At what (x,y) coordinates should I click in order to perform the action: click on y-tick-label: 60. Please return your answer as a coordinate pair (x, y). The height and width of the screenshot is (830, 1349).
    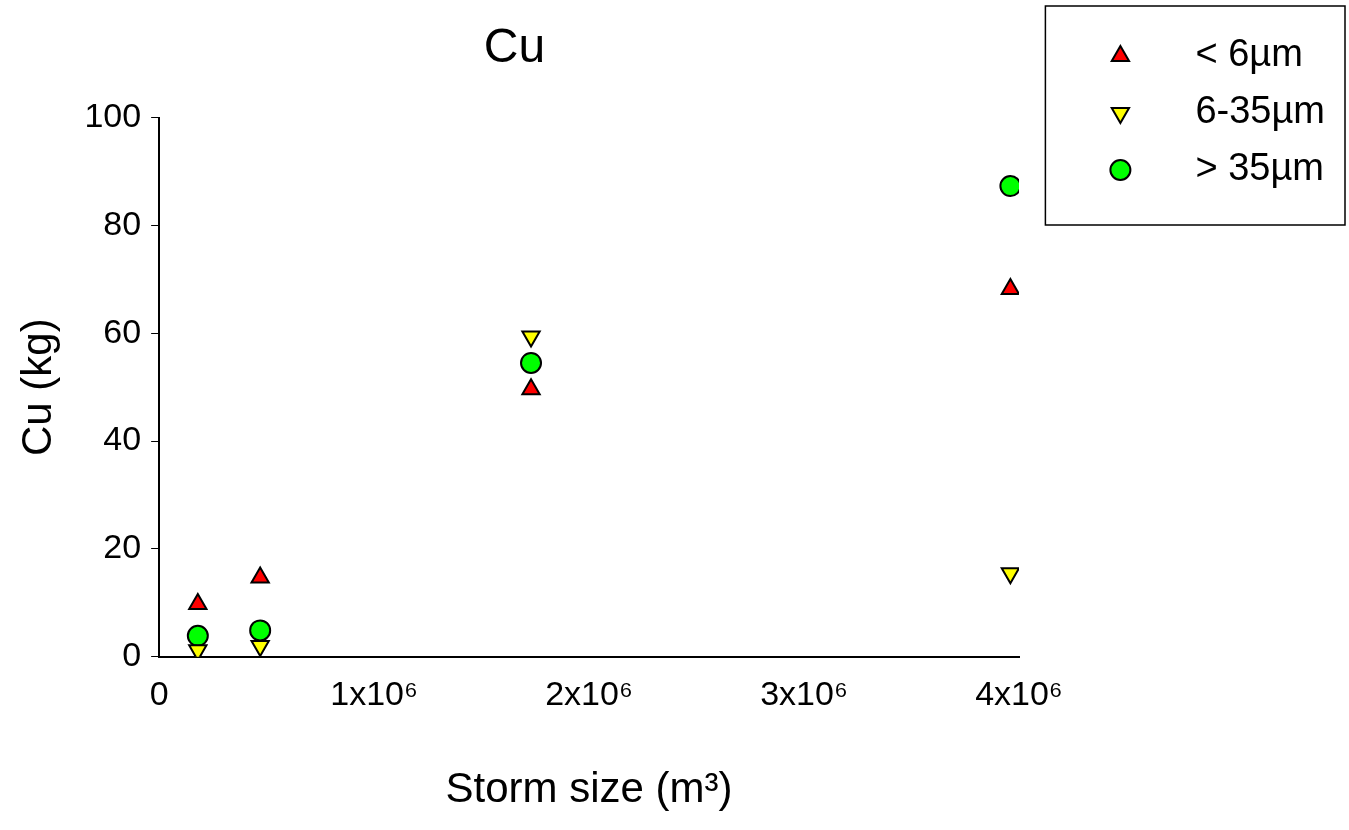
    Looking at the image, I should click on (122, 330).